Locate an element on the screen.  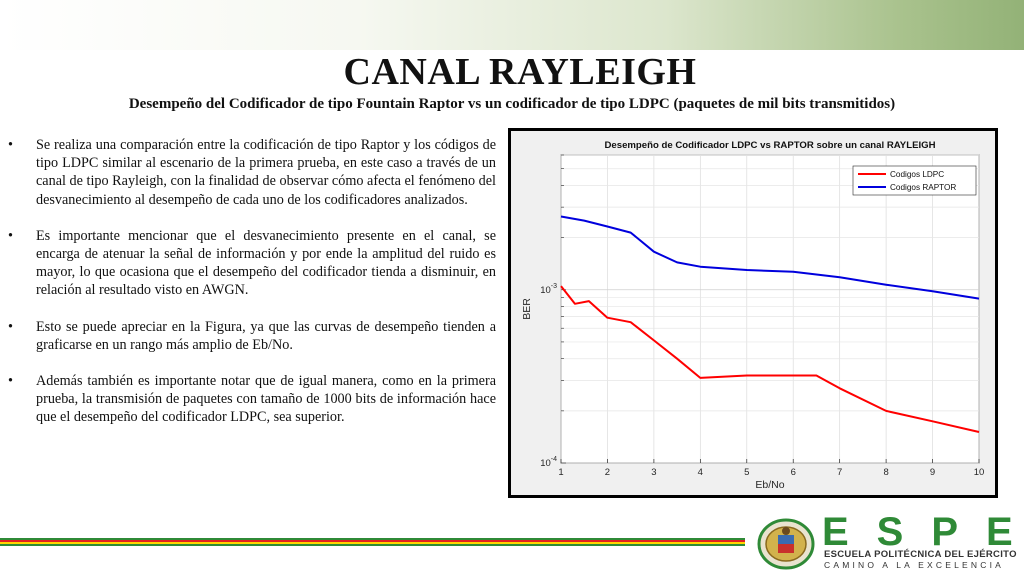
x-tick-label: 7 is located at coordinates (839, 472).